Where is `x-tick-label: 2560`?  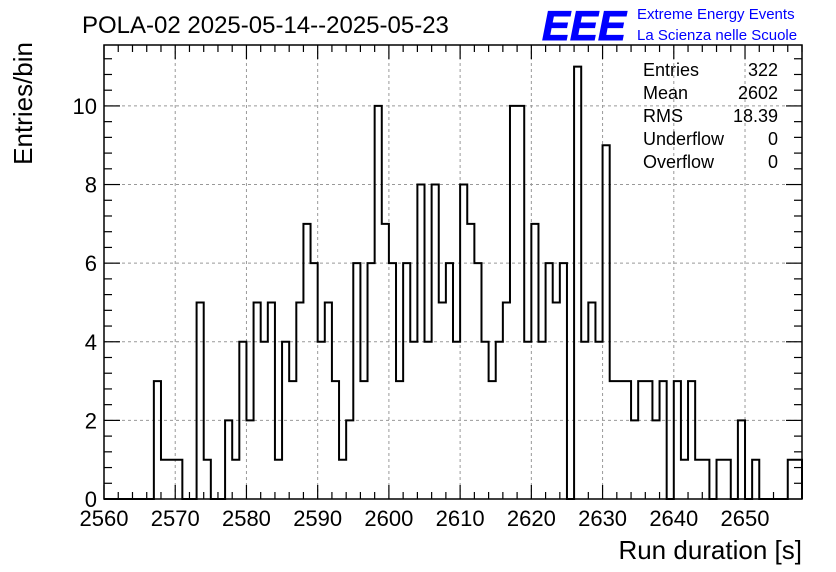 x-tick-label: 2560 is located at coordinates (104, 518).